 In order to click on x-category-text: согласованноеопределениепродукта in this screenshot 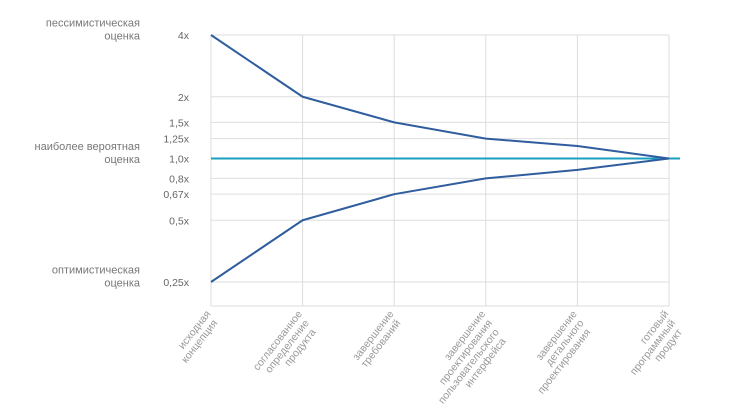, I will do `click(287, 347)`.